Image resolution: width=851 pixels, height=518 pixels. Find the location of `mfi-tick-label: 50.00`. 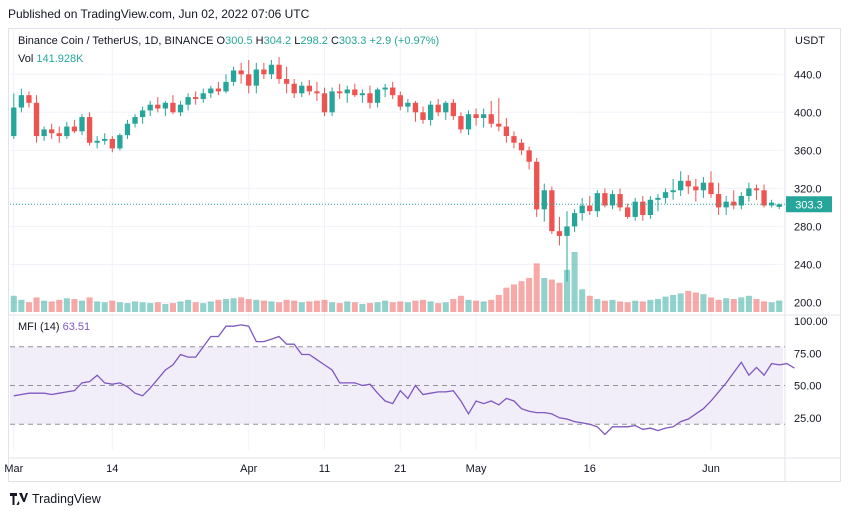

mfi-tick-label: 50.00 is located at coordinates (808, 387).